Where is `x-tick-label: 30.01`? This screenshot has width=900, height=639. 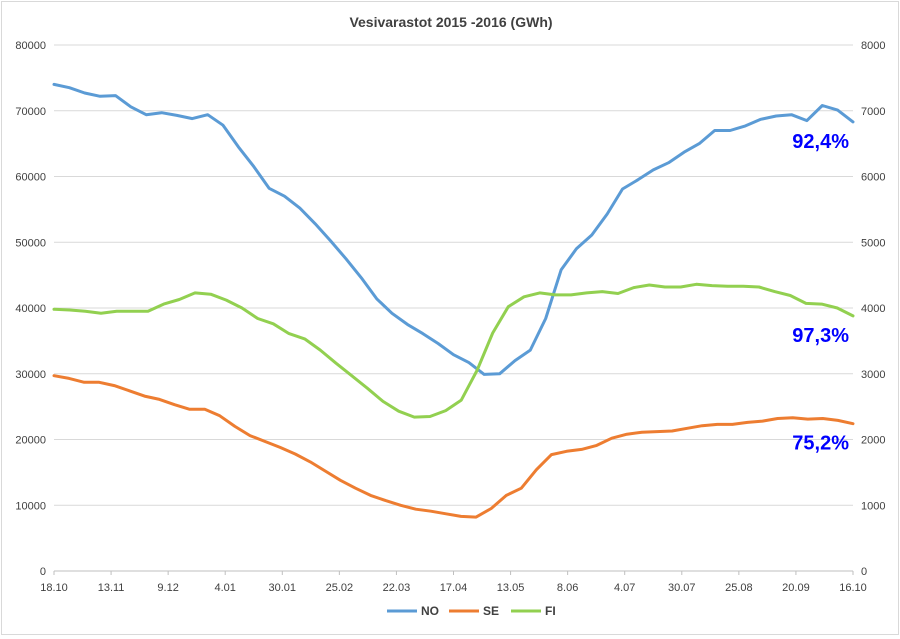 x-tick-label: 30.01 is located at coordinates (283, 588).